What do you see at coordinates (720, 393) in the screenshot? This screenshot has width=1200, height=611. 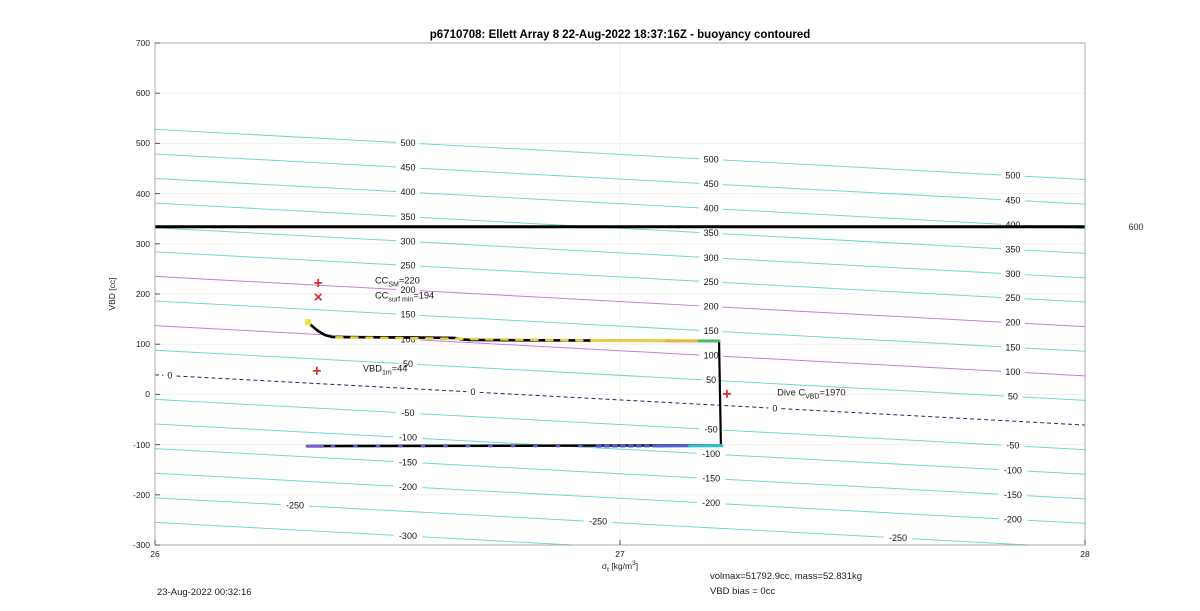 I see `trace-connector` at bounding box center [720, 393].